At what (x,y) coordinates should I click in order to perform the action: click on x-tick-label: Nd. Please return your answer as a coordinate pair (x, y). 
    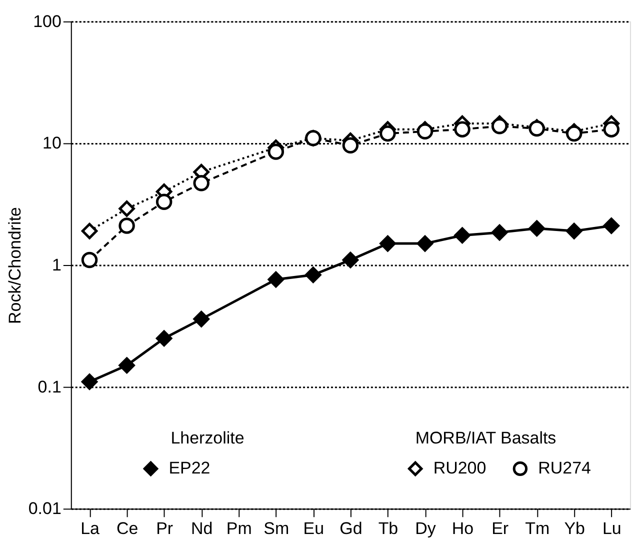
    Looking at the image, I should click on (202, 528).